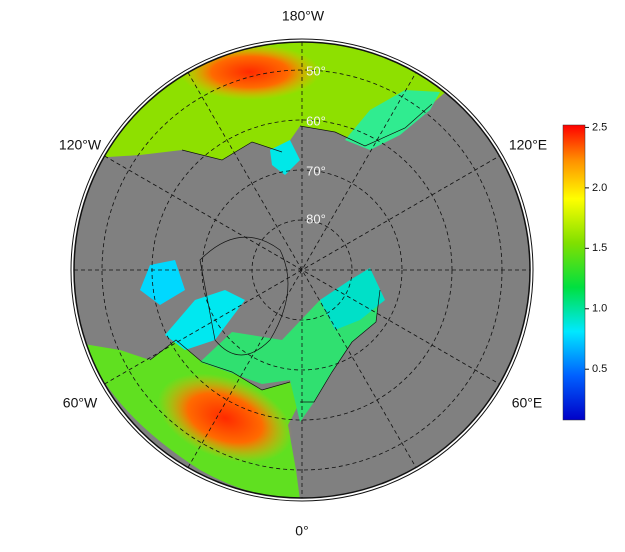 This screenshot has width=625, height=552. Describe the element at coordinates (205, 320) in the screenshot. I see `baffin` at that location.